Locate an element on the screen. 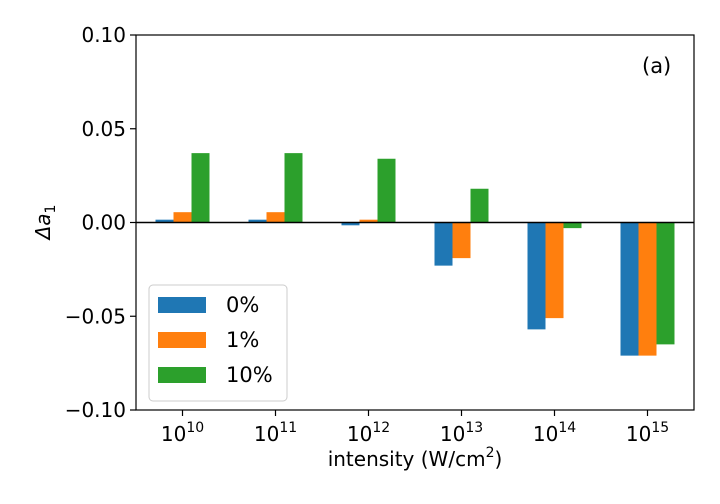  legend-swatch-10pct is located at coordinates (182, 375).